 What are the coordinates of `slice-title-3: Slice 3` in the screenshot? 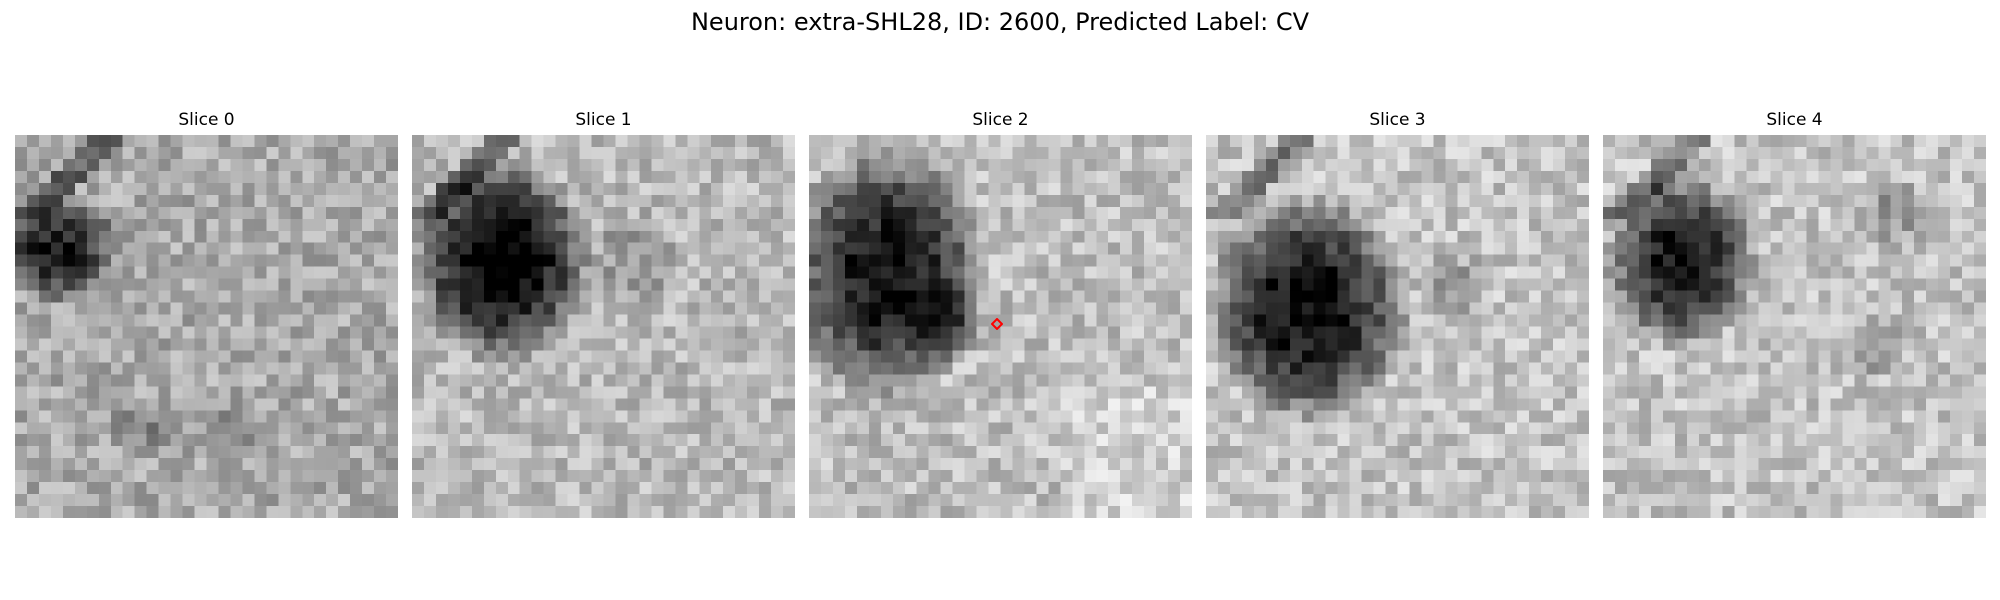 It's located at (1397, 120).